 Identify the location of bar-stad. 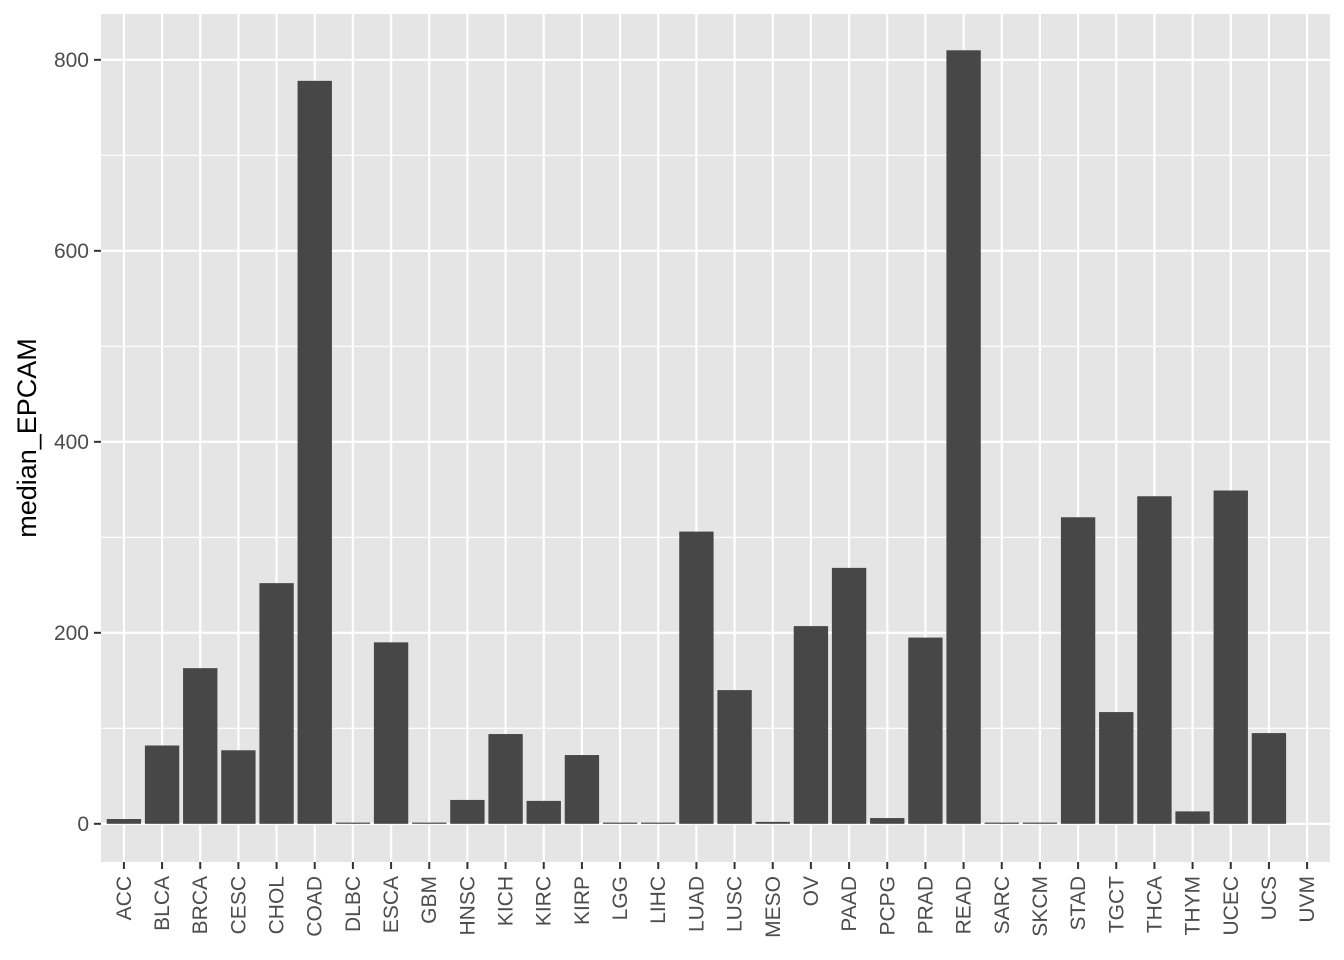
(1078, 670).